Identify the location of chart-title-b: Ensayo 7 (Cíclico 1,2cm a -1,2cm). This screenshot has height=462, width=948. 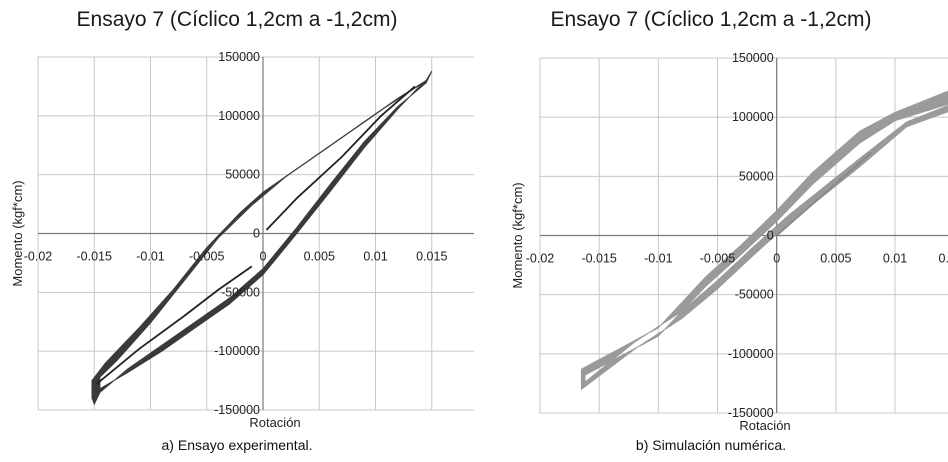
(711, 19).